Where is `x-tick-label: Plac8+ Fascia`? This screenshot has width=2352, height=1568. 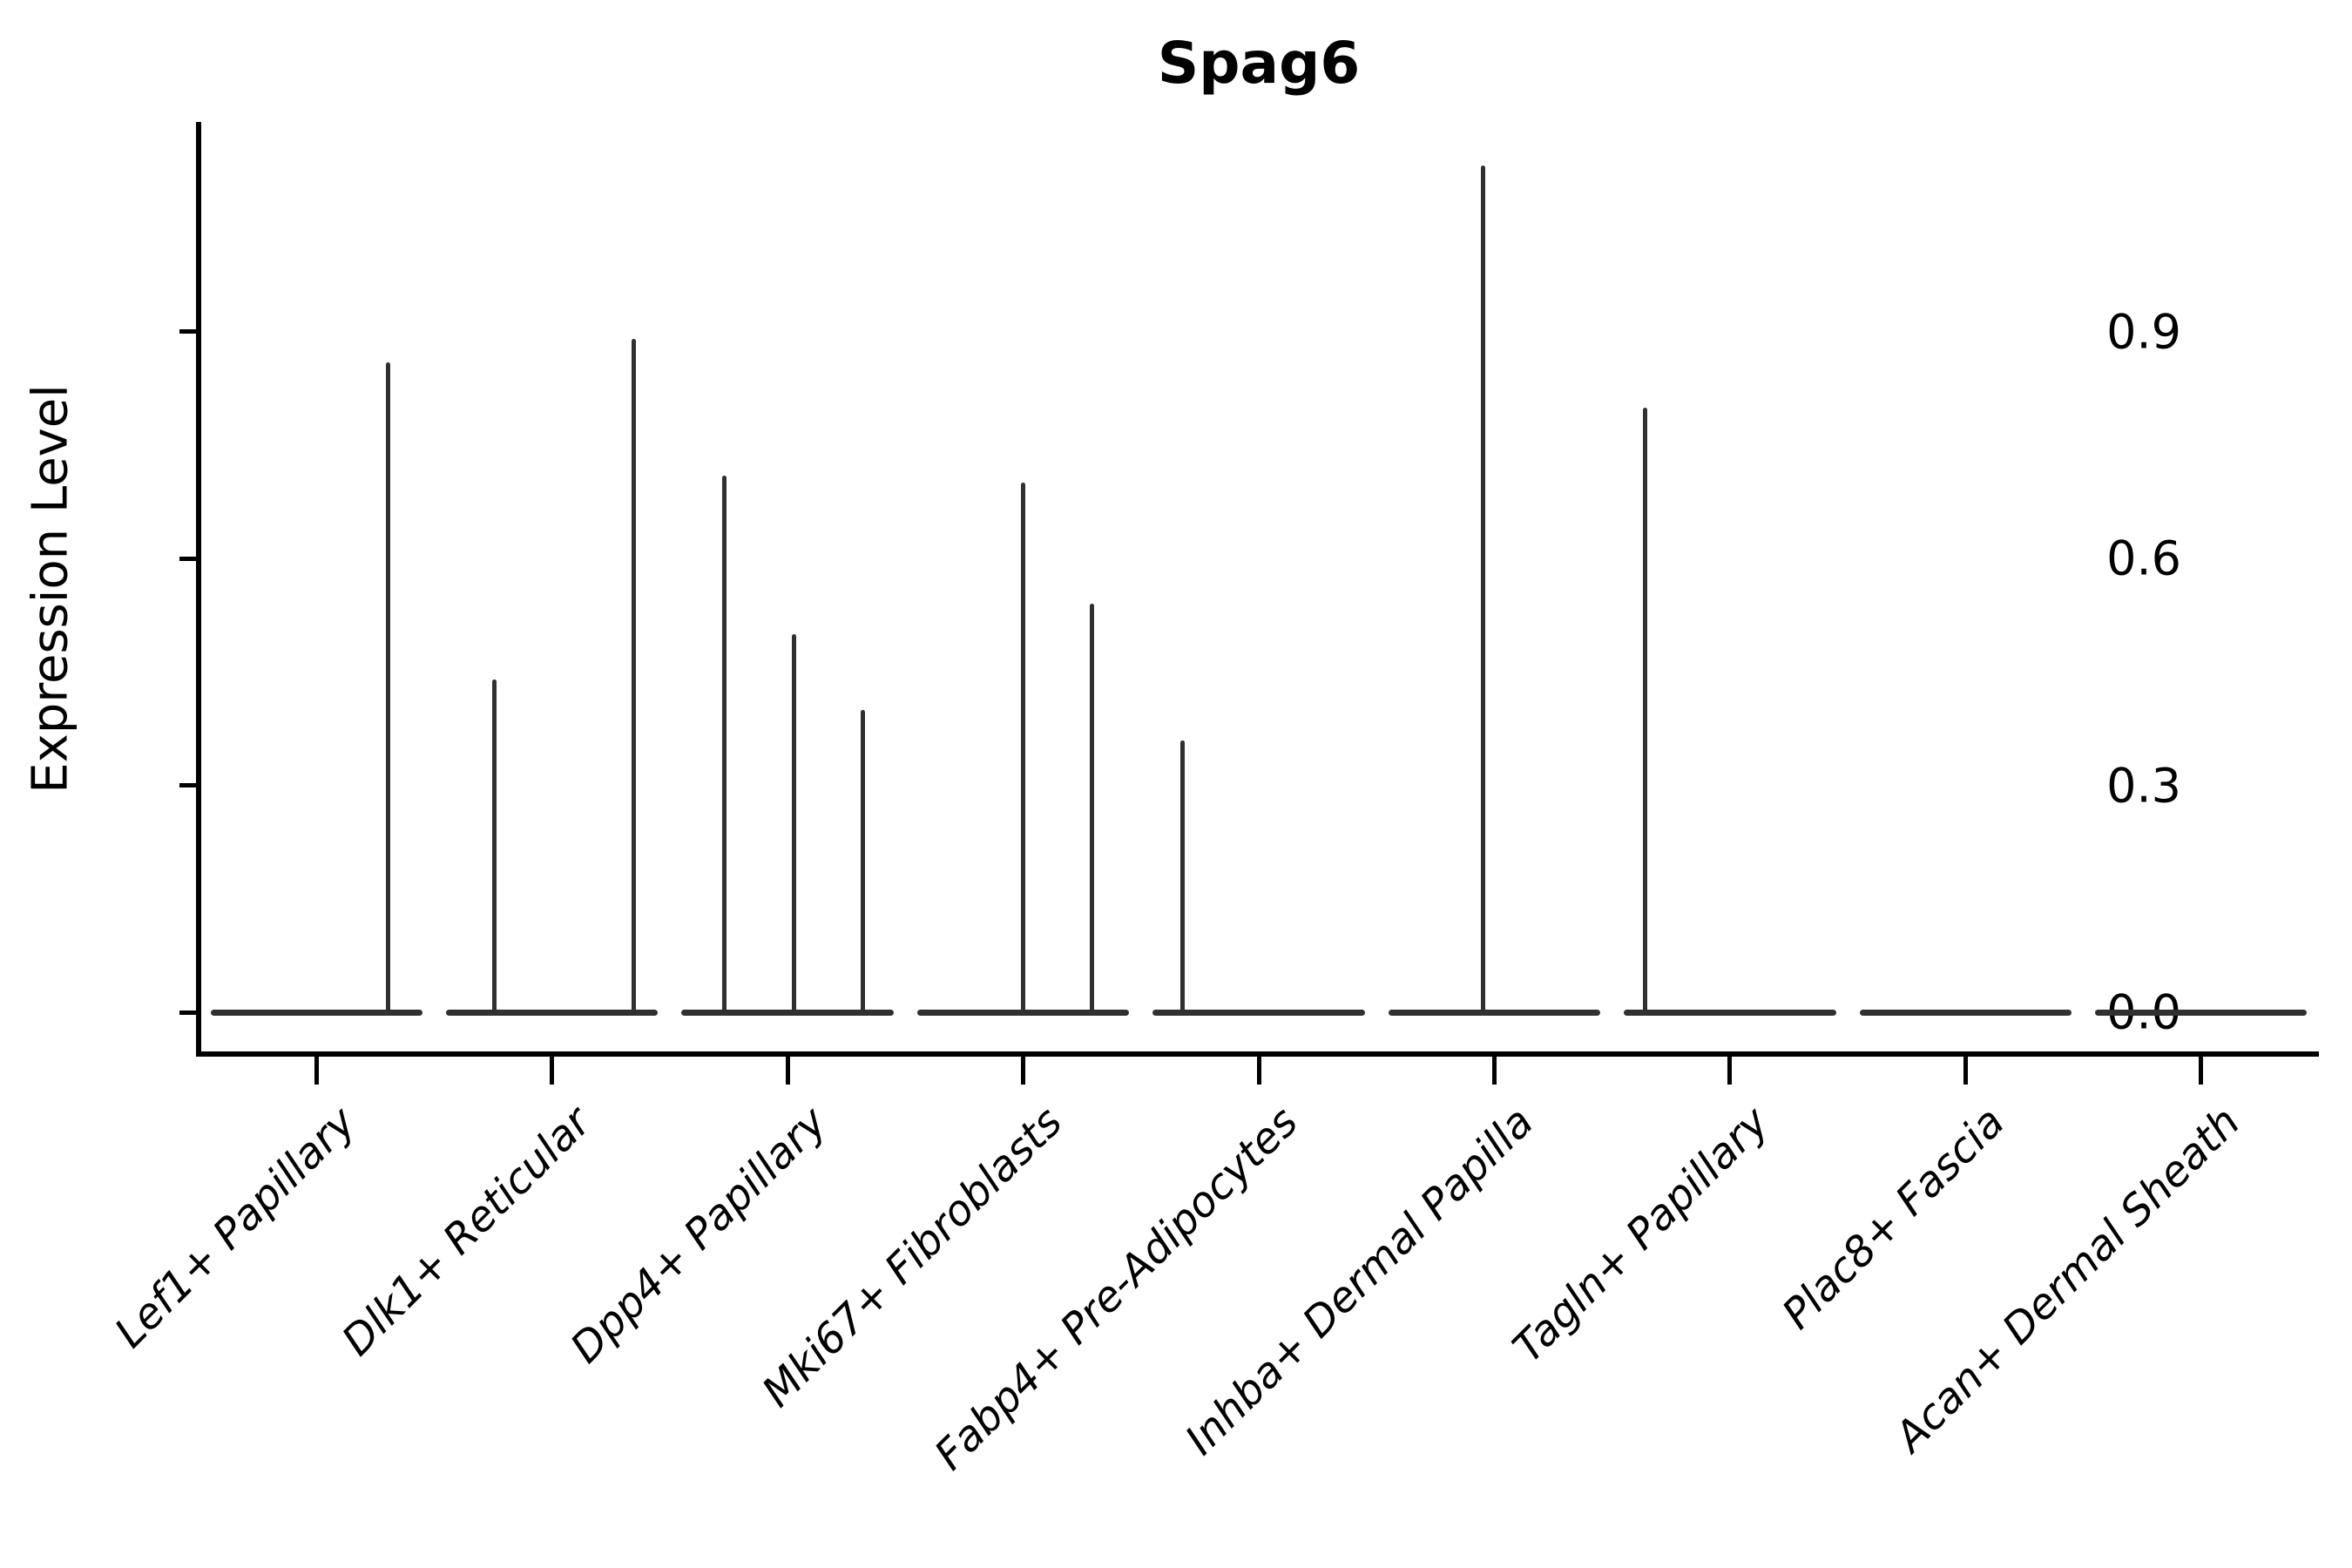
x-tick-label: Plac8+ Fascia is located at coordinates (1894, 1218).